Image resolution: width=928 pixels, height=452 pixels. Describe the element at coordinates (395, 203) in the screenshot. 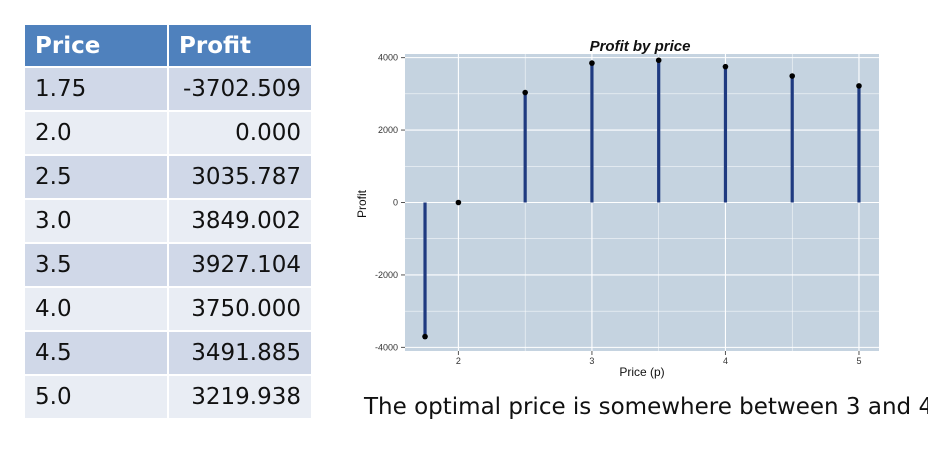

I see `y-tick-label: 0` at that location.